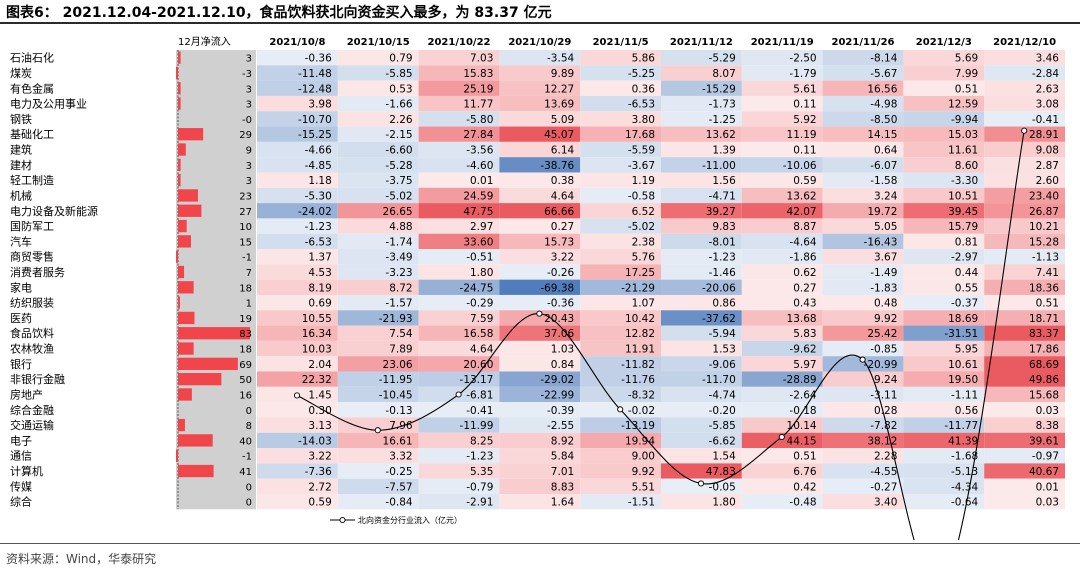  What do you see at coordinates (640, 273) in the screenshot?
I see `cell-value: 17.25` at bounding box center [640, 273].